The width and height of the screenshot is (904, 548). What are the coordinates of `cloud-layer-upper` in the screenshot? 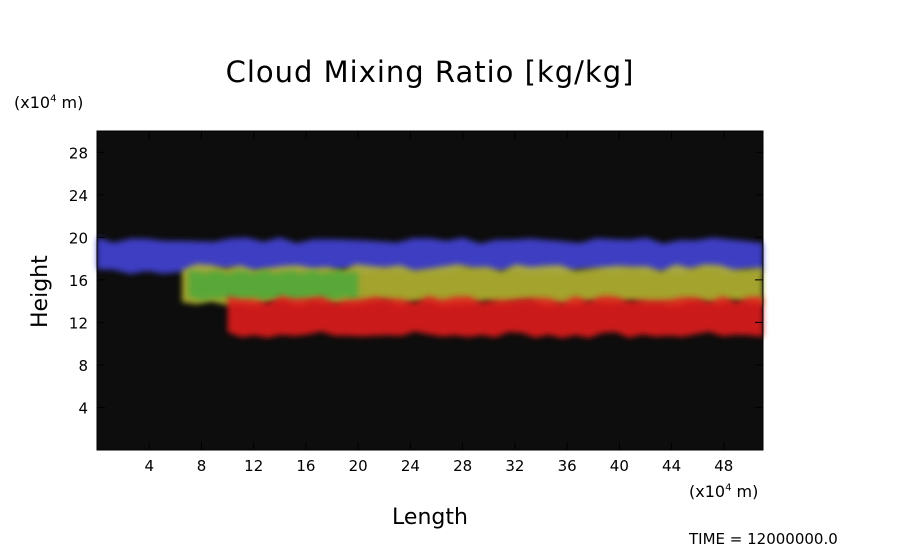 It's located at (430, 256).